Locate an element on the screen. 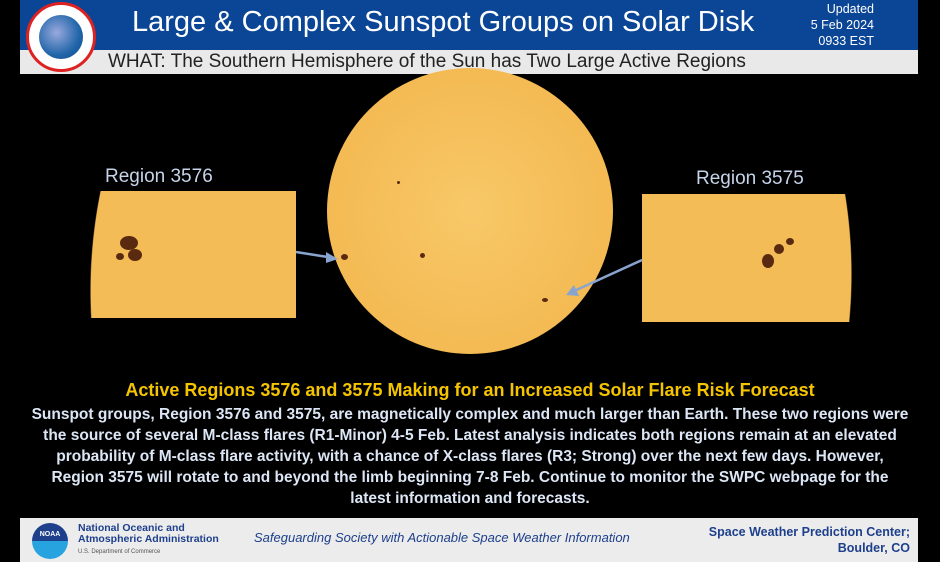 This screenshot has height=562, width=940. noaa-line2: Atmospheric Administration is located at coordinates (148, 539).